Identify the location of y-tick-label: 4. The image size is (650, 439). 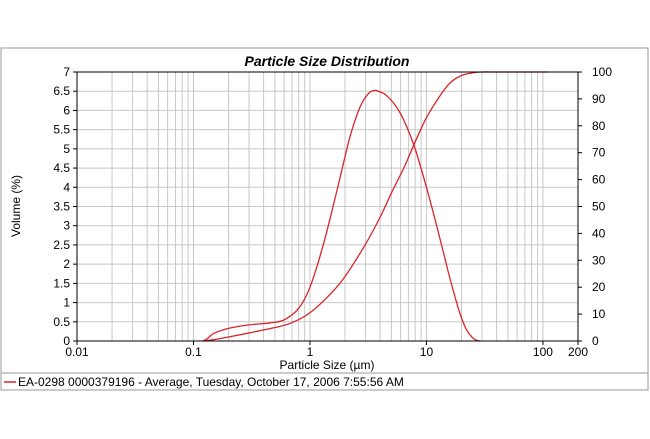
(66, 187).